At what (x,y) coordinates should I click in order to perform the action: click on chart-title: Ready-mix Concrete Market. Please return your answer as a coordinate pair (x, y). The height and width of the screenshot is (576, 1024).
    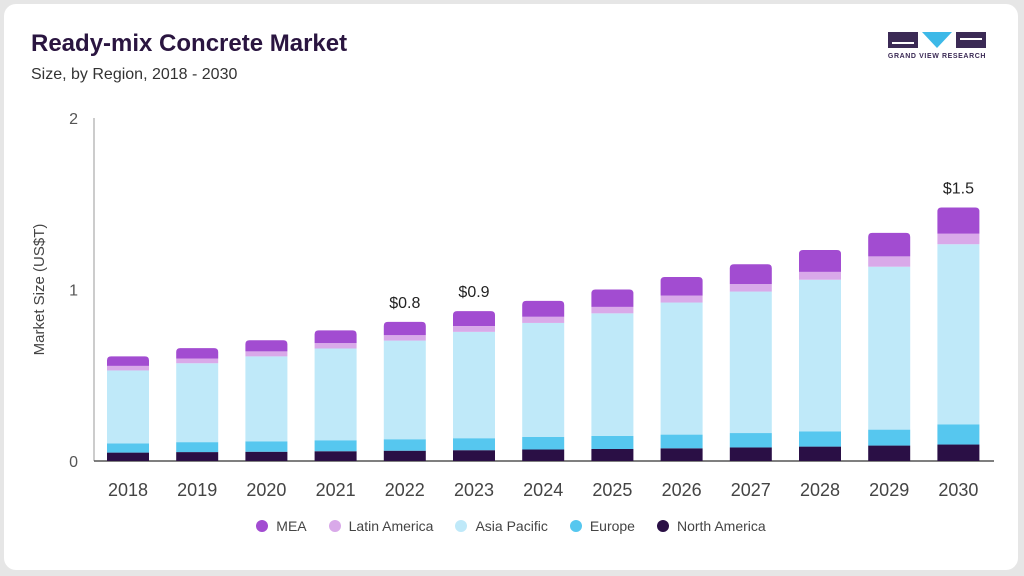
    Looking at the image, I should click on (189, 43).